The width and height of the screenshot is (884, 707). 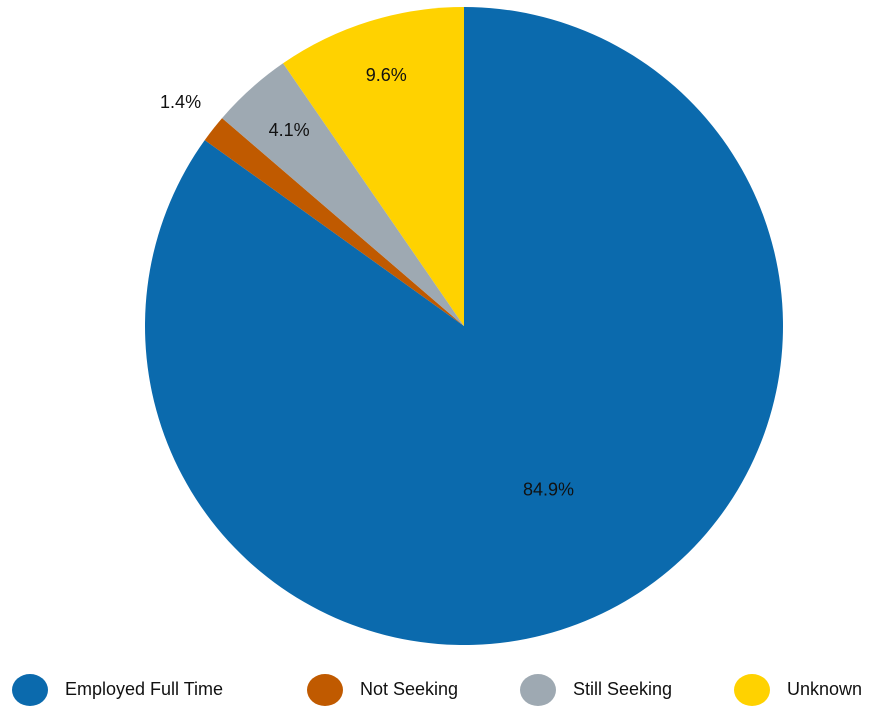 I want to click on data-label: 4.1%, so click(x=289, y=130).